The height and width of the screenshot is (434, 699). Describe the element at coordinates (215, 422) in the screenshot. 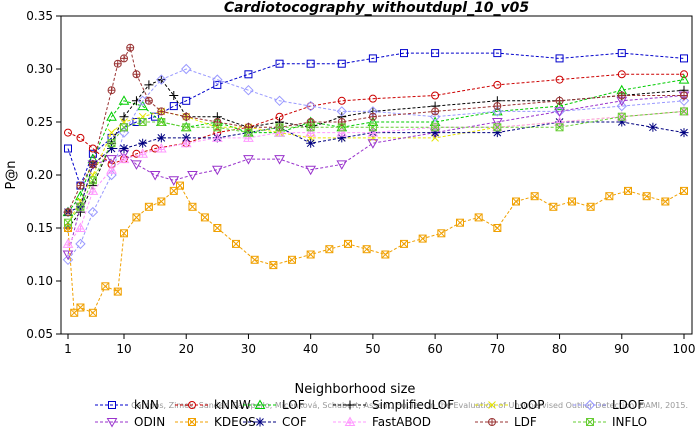

I see `legend-item: KDEOS` at that location.